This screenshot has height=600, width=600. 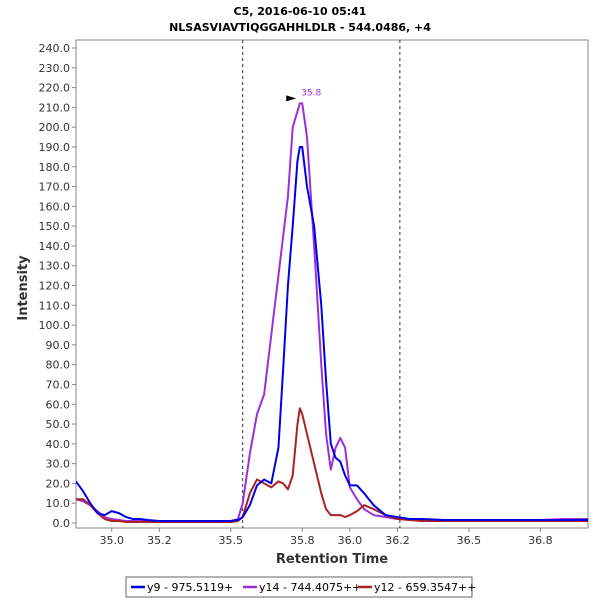 What do you see at coordinates (300, 27) in the screenshot?
I see `chart-subtitle: NLSASVIAVTIQGGAHHLDLR - 544.0486, +4` at bounding box center [300, 27].